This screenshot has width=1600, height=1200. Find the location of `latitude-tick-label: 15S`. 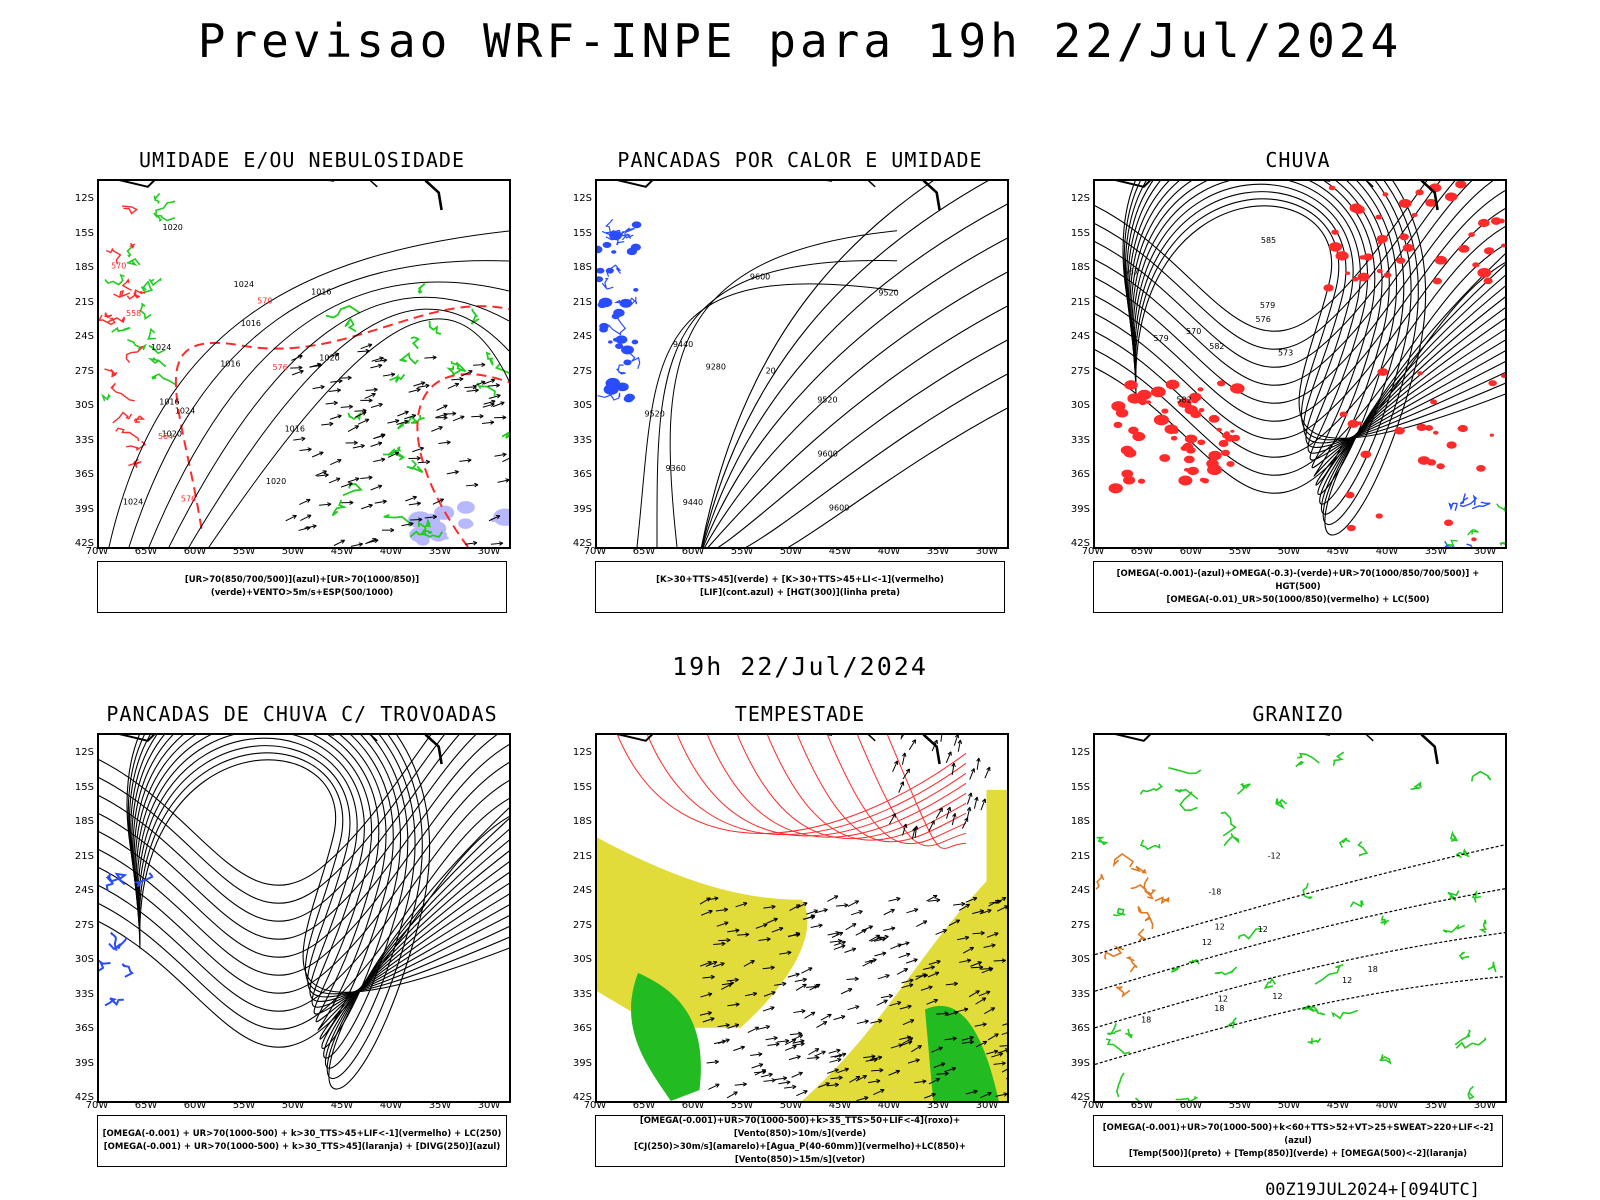

latitude-tick-label: 15S is located at coordinates (1080, 787).